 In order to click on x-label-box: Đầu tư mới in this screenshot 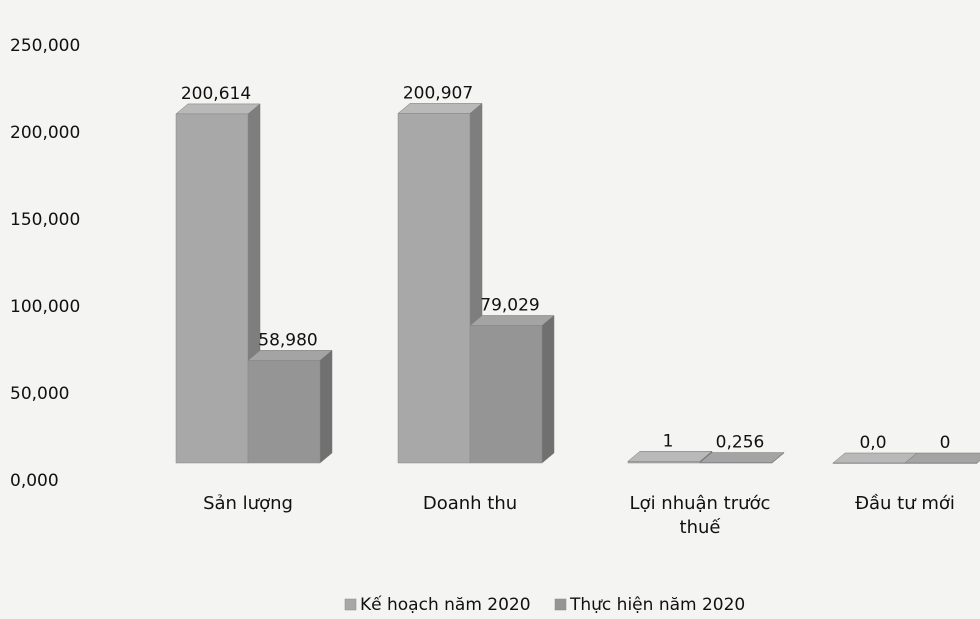, I will do `click(905, 503)`.